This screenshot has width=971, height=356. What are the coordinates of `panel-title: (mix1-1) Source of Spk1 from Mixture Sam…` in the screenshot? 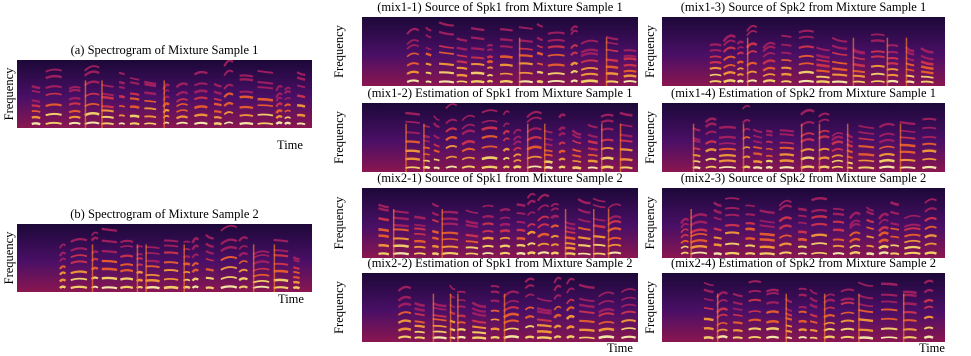 It's located at (499, 7).